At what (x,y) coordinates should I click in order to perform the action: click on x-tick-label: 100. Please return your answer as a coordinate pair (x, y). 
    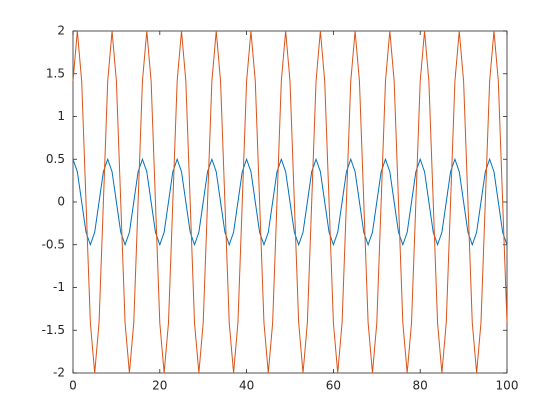
    Looking at the image, I should click on (507, 386).